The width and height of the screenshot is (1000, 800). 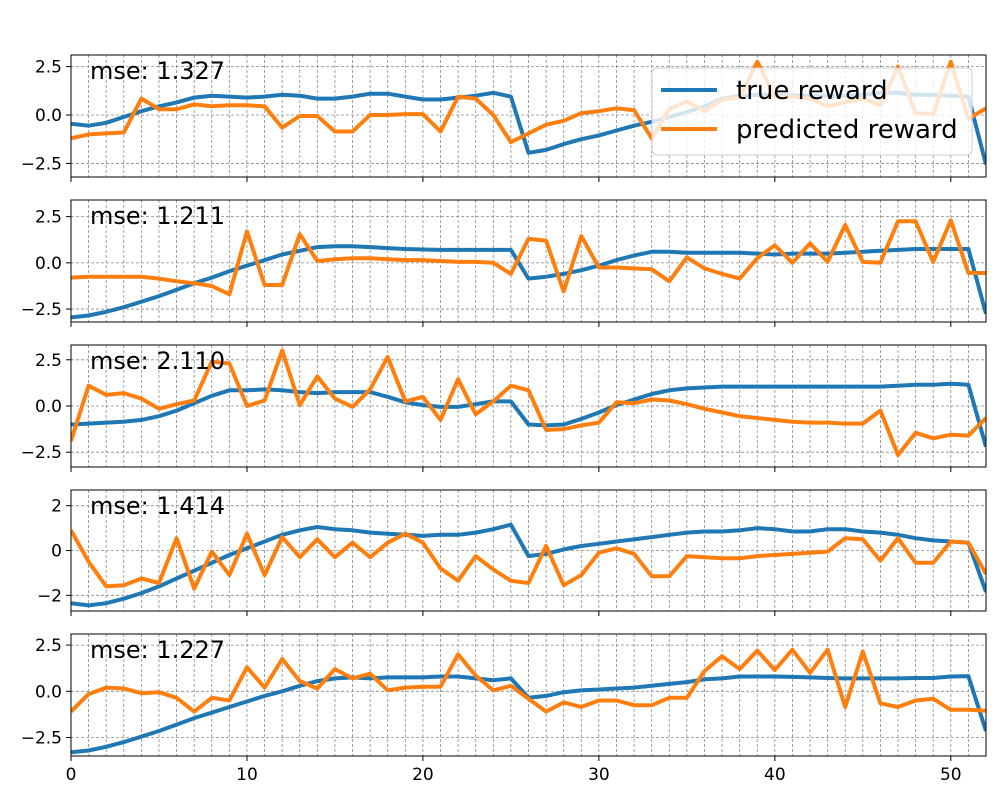 I want to click on x-tick-label: 50, so click(x=951, y=775).